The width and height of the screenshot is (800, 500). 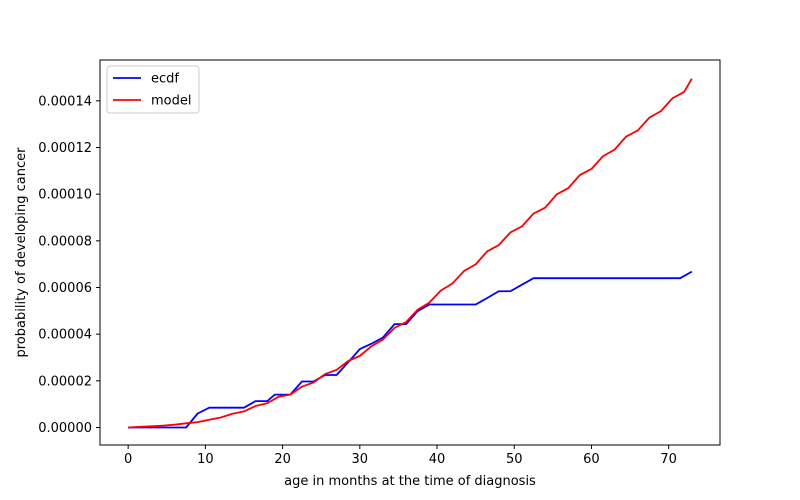 What do you see at coordinates (65, 101) in the screenshot?
I see `y-tick-label: 0.00014` at bounding box center [65, 101].